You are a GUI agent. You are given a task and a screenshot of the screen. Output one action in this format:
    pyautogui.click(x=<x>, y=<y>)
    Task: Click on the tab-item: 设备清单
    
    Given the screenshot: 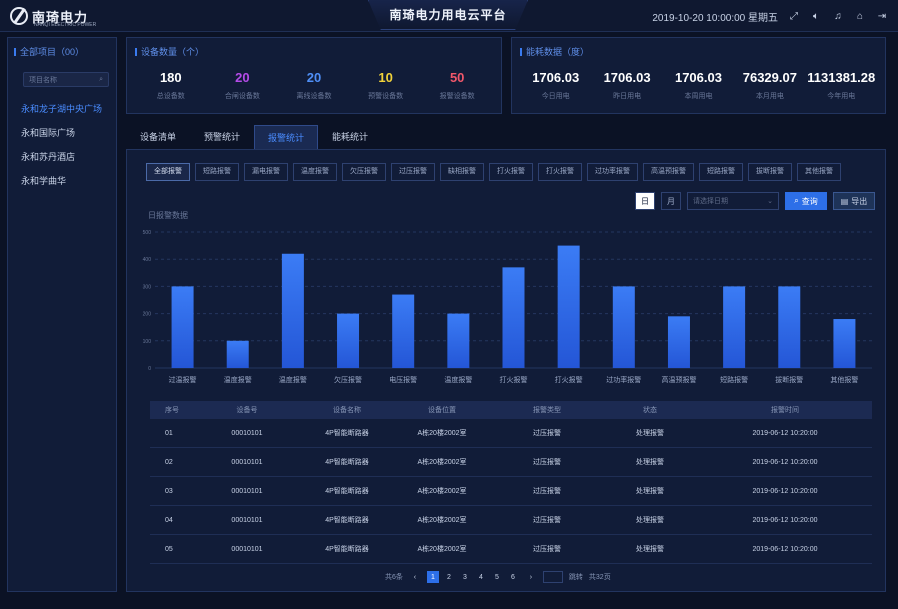 What is the action you would take?
    pyautogui.click(x=157, y=137)
    